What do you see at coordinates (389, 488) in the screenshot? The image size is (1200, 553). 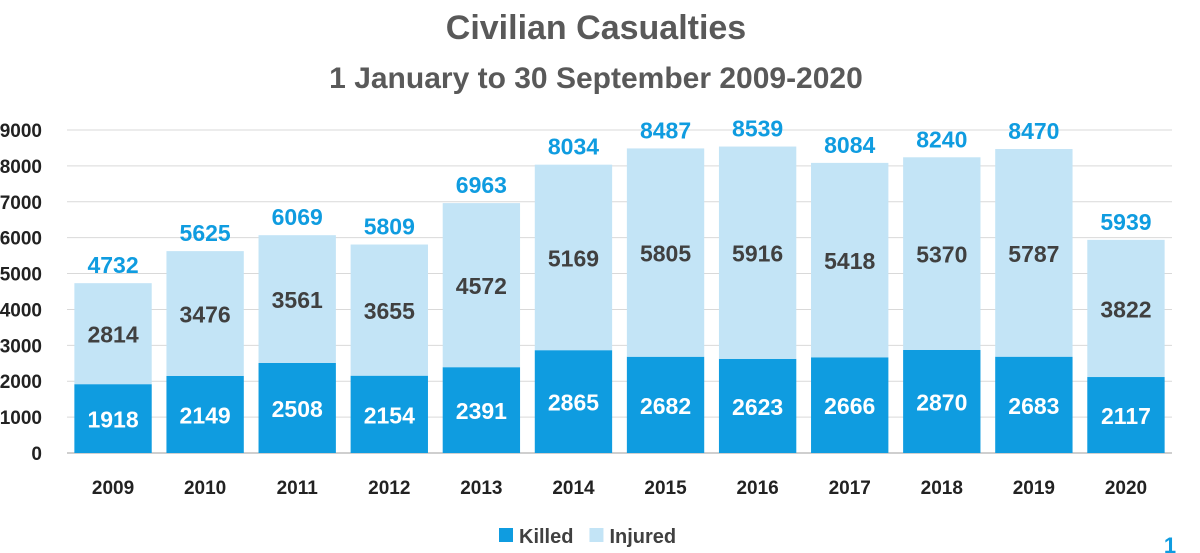 I see `x-tick-label: 2012` at bounding box center [389, 488].